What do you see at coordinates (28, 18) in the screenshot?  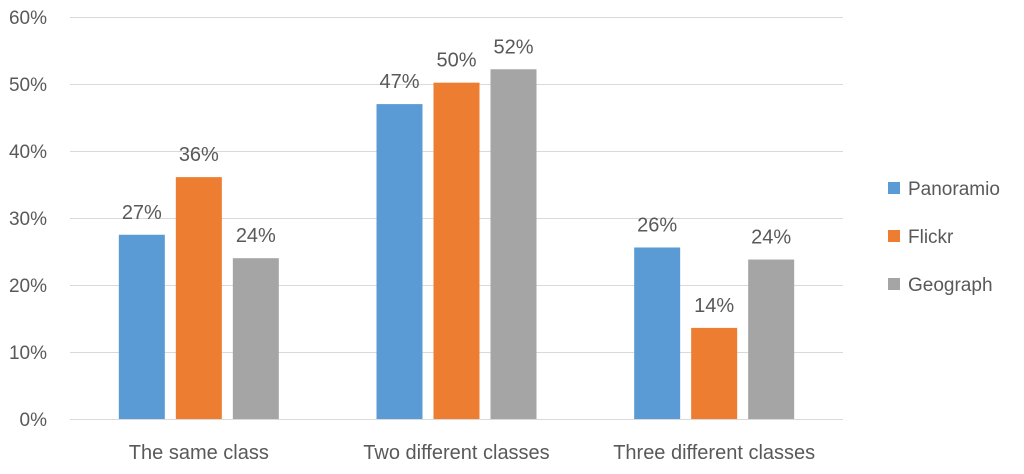 I see `y-tick-label: 60%` at bounding box center [28, 18].